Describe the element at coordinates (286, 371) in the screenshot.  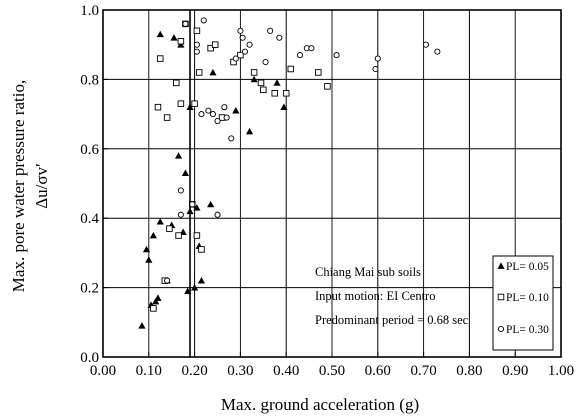
I see `x-tick-label: 0.40` at that location.